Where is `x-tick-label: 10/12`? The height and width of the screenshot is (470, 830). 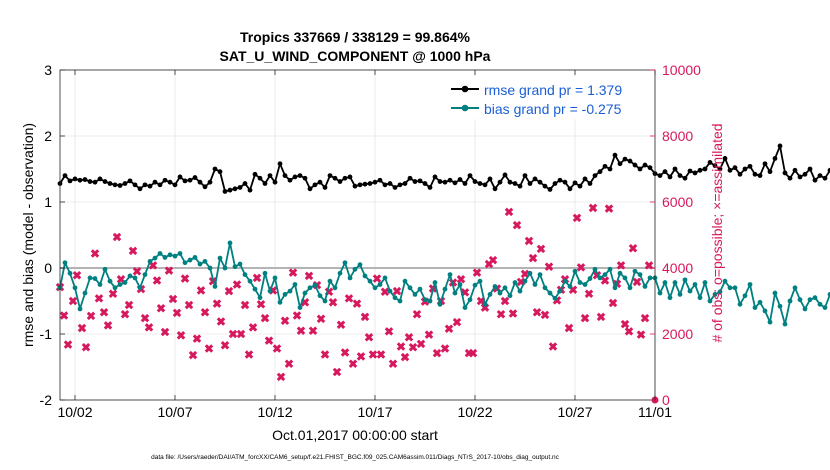 x-tick-label: 10/12 is located at coordinates (274, 412).